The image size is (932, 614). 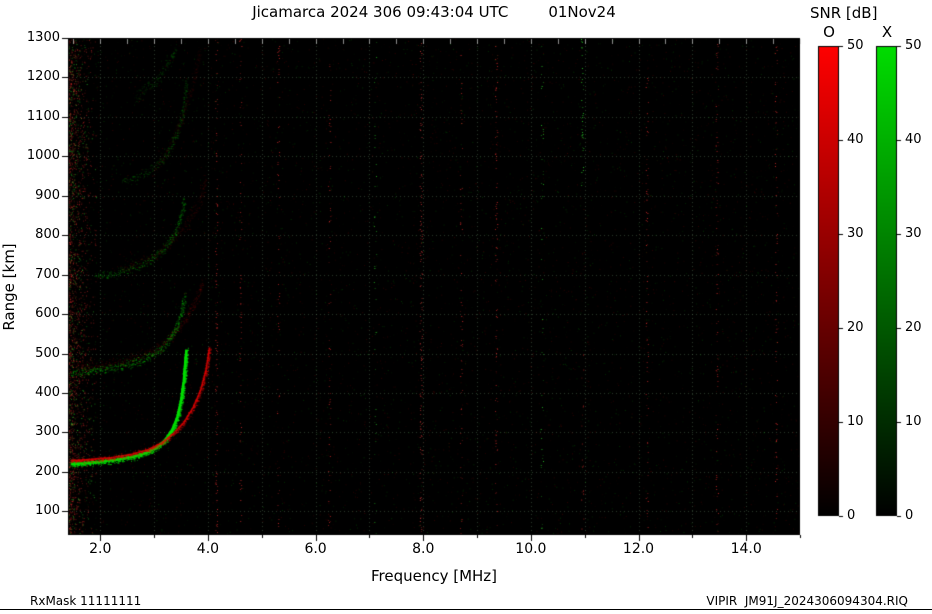 I want to click on y-axis-tick-label: 600, so click(x=47, y=314).